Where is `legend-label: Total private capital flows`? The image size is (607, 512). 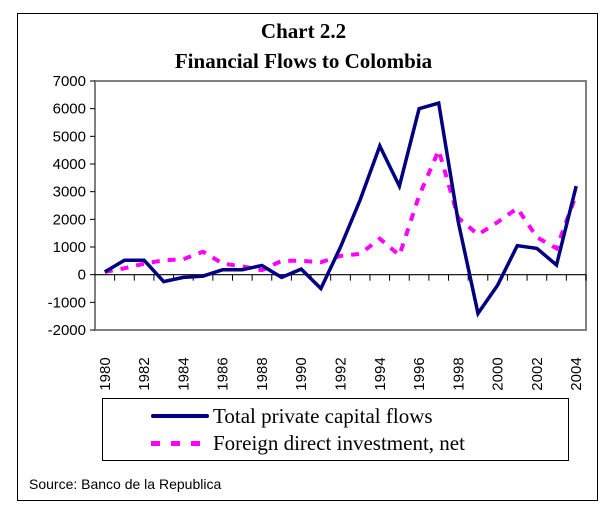
legend-label: Total private capital flows is located at coordinates (323, 415).